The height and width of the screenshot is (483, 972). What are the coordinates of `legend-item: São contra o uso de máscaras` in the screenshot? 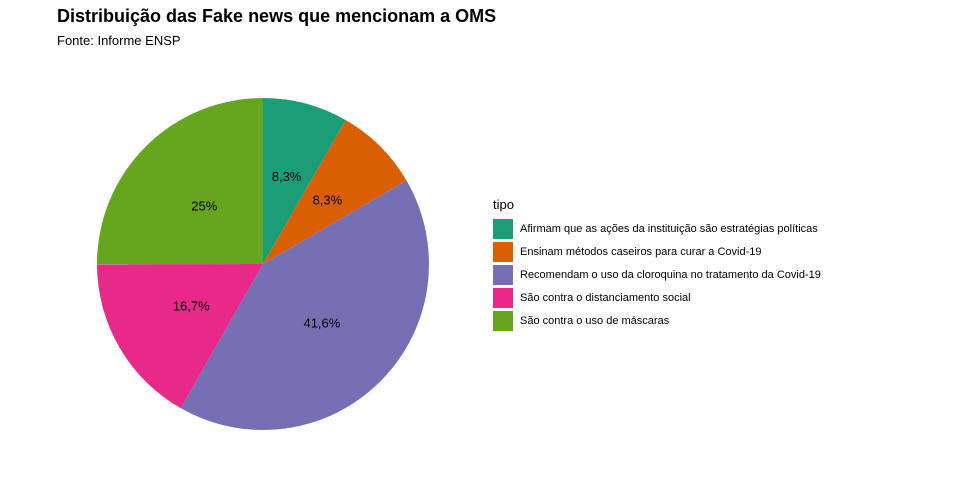 It's located at (657, 320).